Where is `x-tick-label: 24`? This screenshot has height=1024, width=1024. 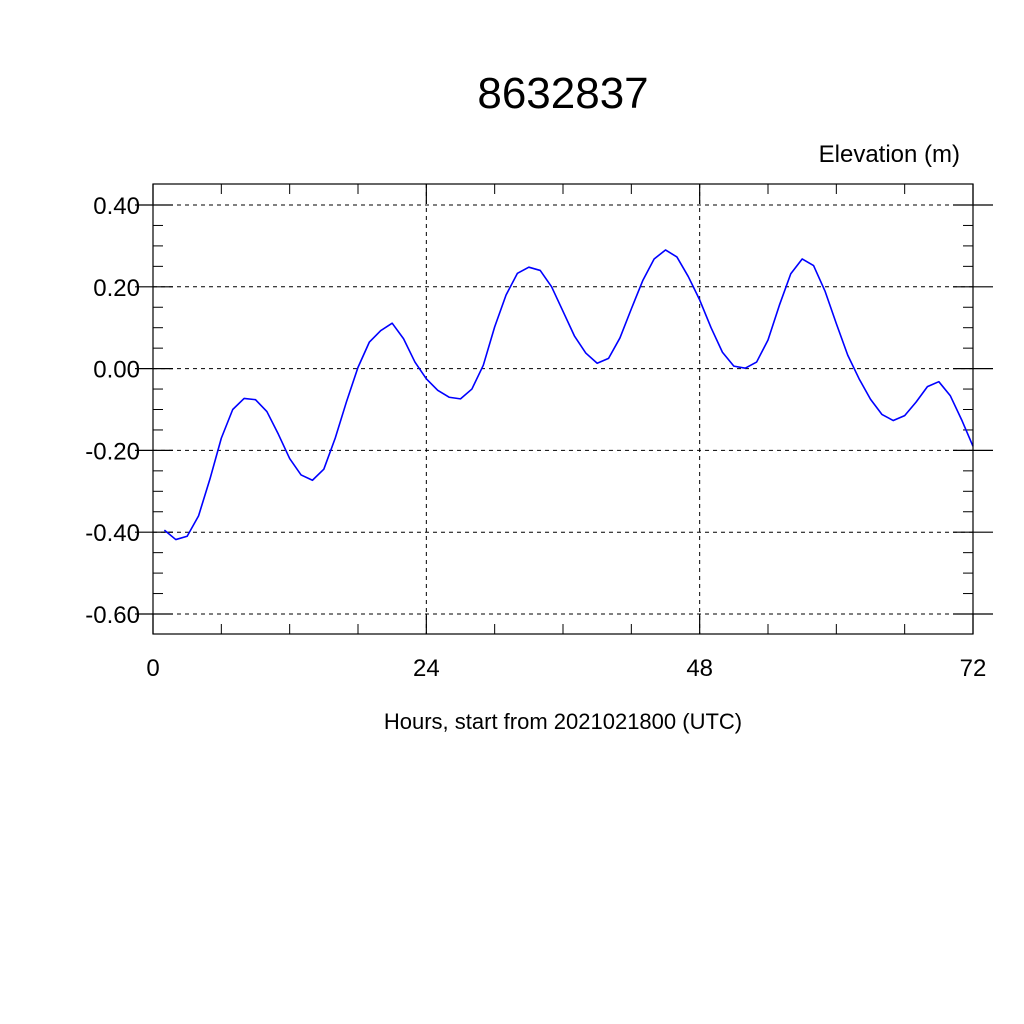 x-tick-label: 24 is located at coordinates (426, 668).